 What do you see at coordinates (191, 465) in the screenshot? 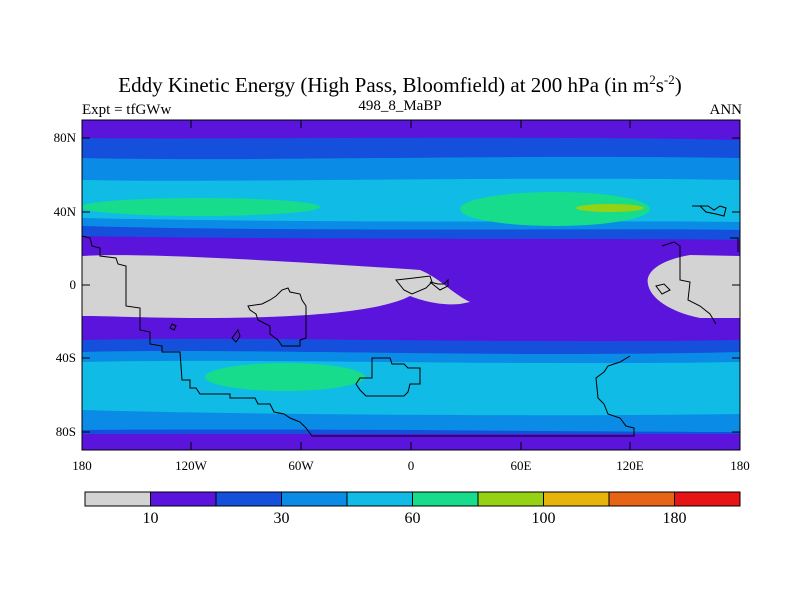
I see `lon-label: 120W` at bounding box center [191, 465].